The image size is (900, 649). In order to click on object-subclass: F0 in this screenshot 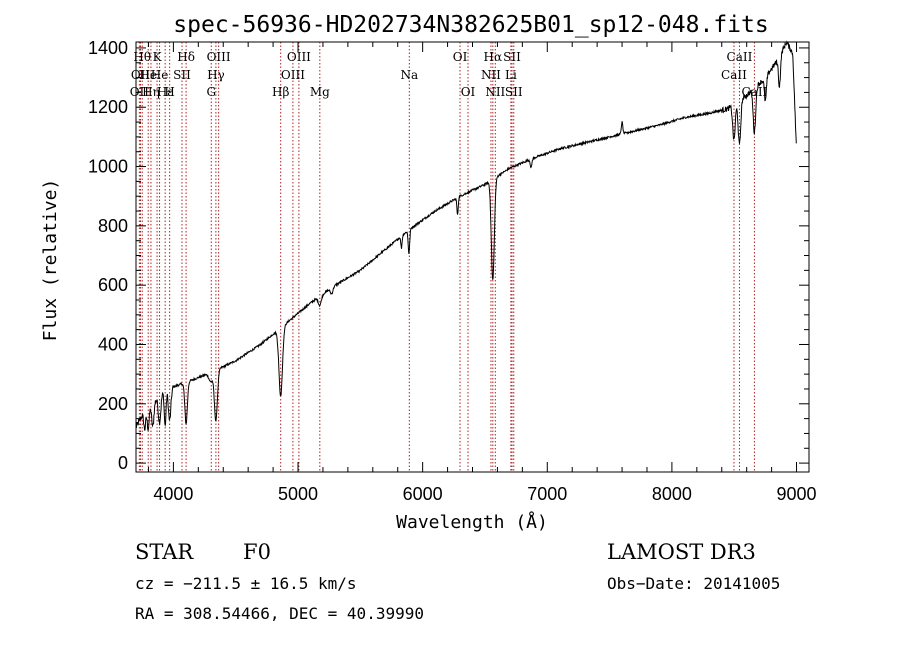, I will do `click(257, 552)`.